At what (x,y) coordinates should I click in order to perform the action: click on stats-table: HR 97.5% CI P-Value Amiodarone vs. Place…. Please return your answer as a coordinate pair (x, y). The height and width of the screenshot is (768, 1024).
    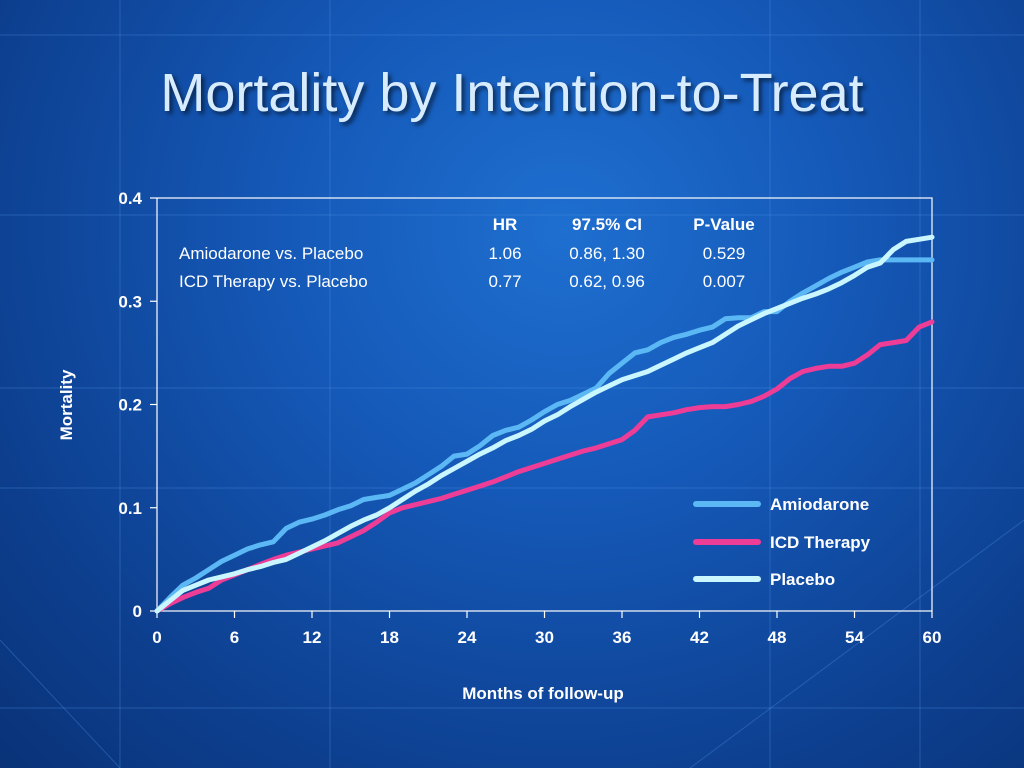
    Looking at the image, I should click on (467, 253).